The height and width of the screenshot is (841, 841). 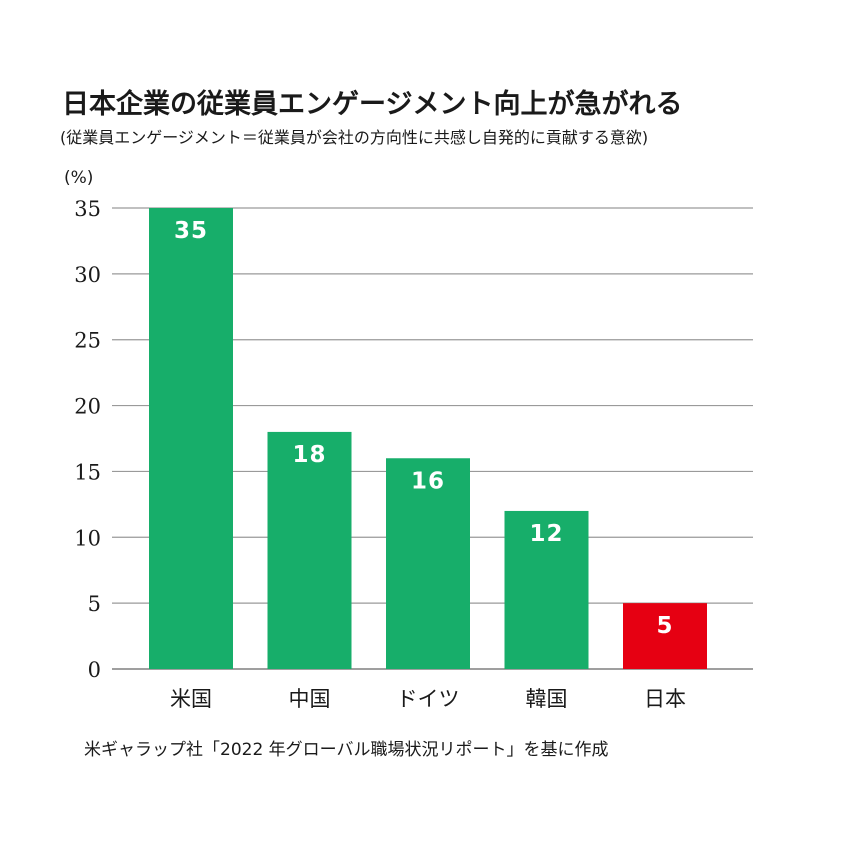 I want to click on x-tick-label: ドイツ, so click(x=428, y=699).